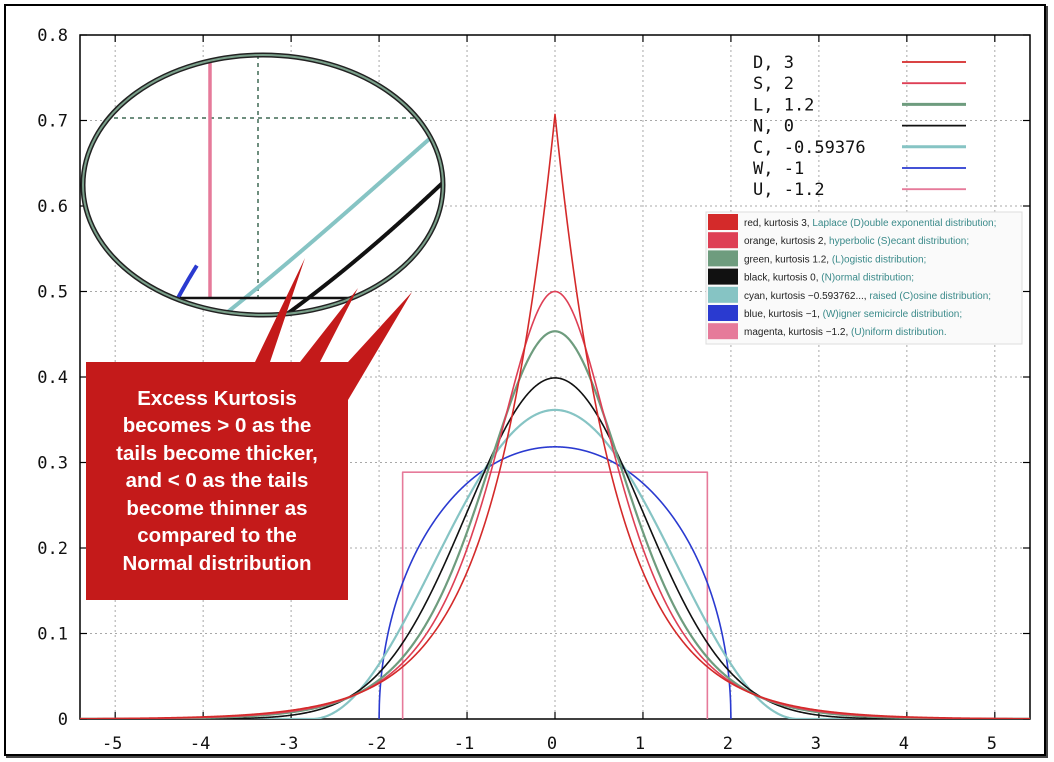 The height and width of the screenshot is (762, 1054). I want to click on zoom-curve-w, so click(158, 289).